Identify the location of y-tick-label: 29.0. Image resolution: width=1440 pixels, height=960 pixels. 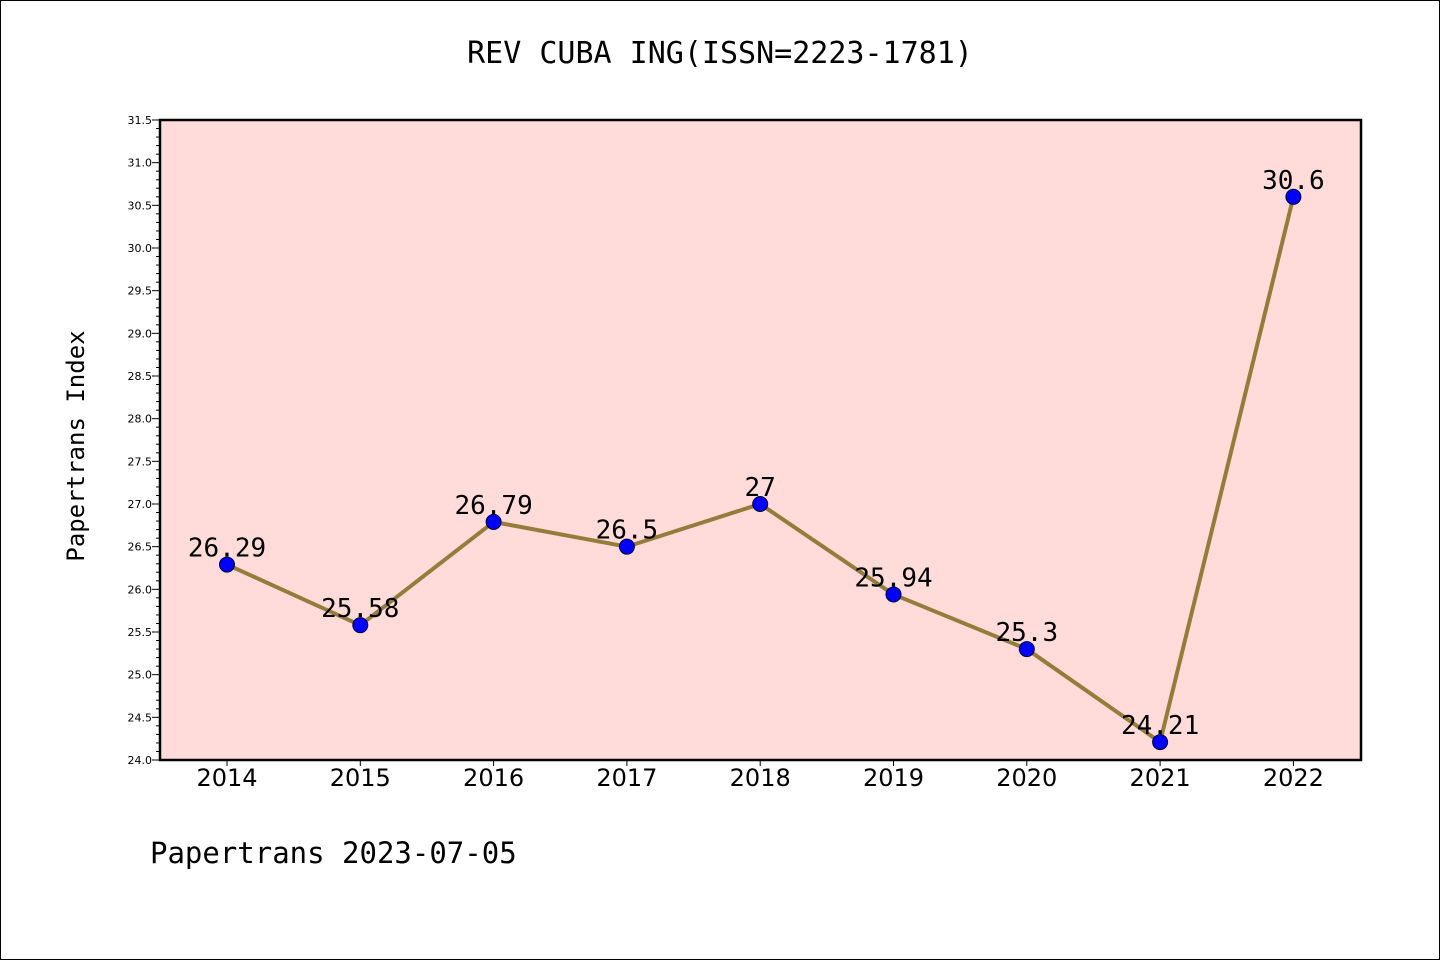
(140, 333).